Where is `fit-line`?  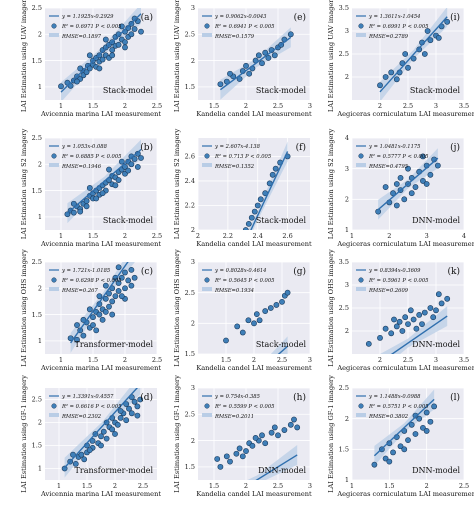 fit-line is located at coordinates (255, 63).